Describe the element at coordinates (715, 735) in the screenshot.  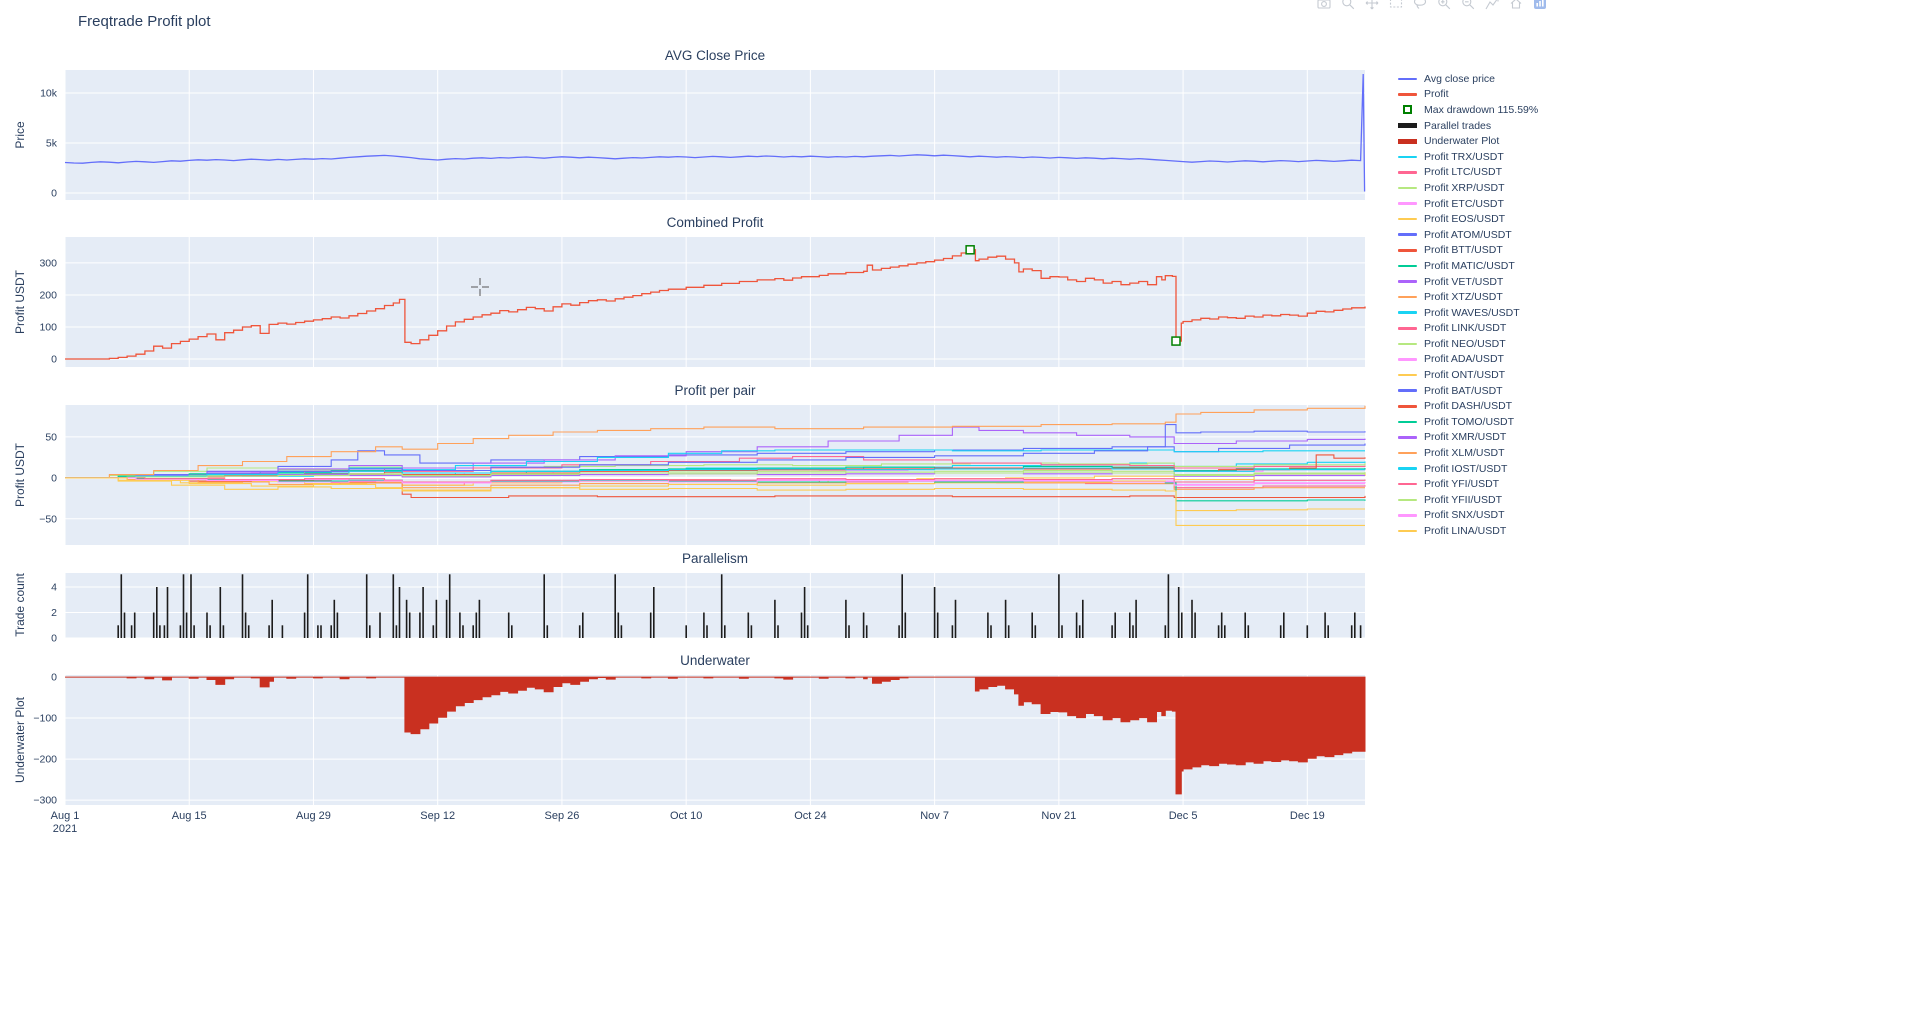
I see `series-underwater-plot` at that location.